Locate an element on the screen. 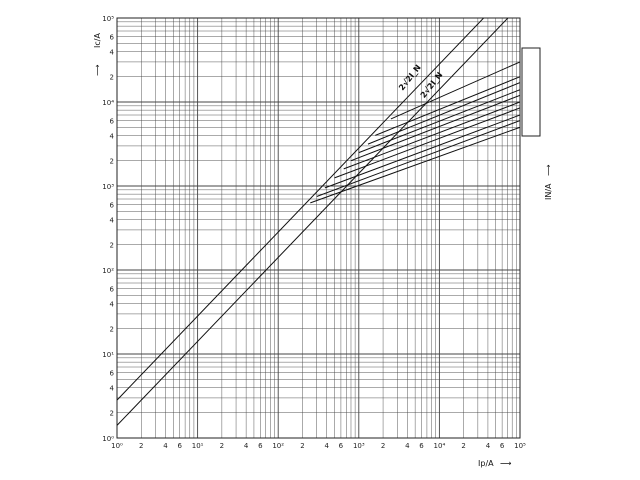 The height and width of the screenshot is (480, 640). x-tick-label: 10² is located at coordinates (278, 446).